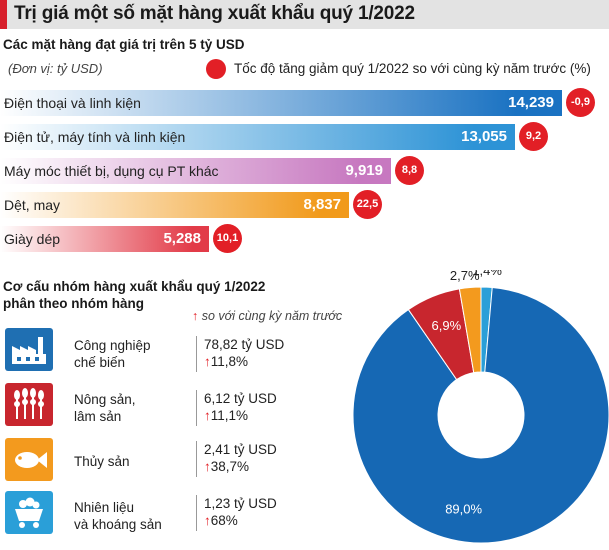 The image size is (609, 550). Describe the element at coordinates (240, 398) in the screenshot. I see `group-value: 6,12 tỷ USD` at that location.